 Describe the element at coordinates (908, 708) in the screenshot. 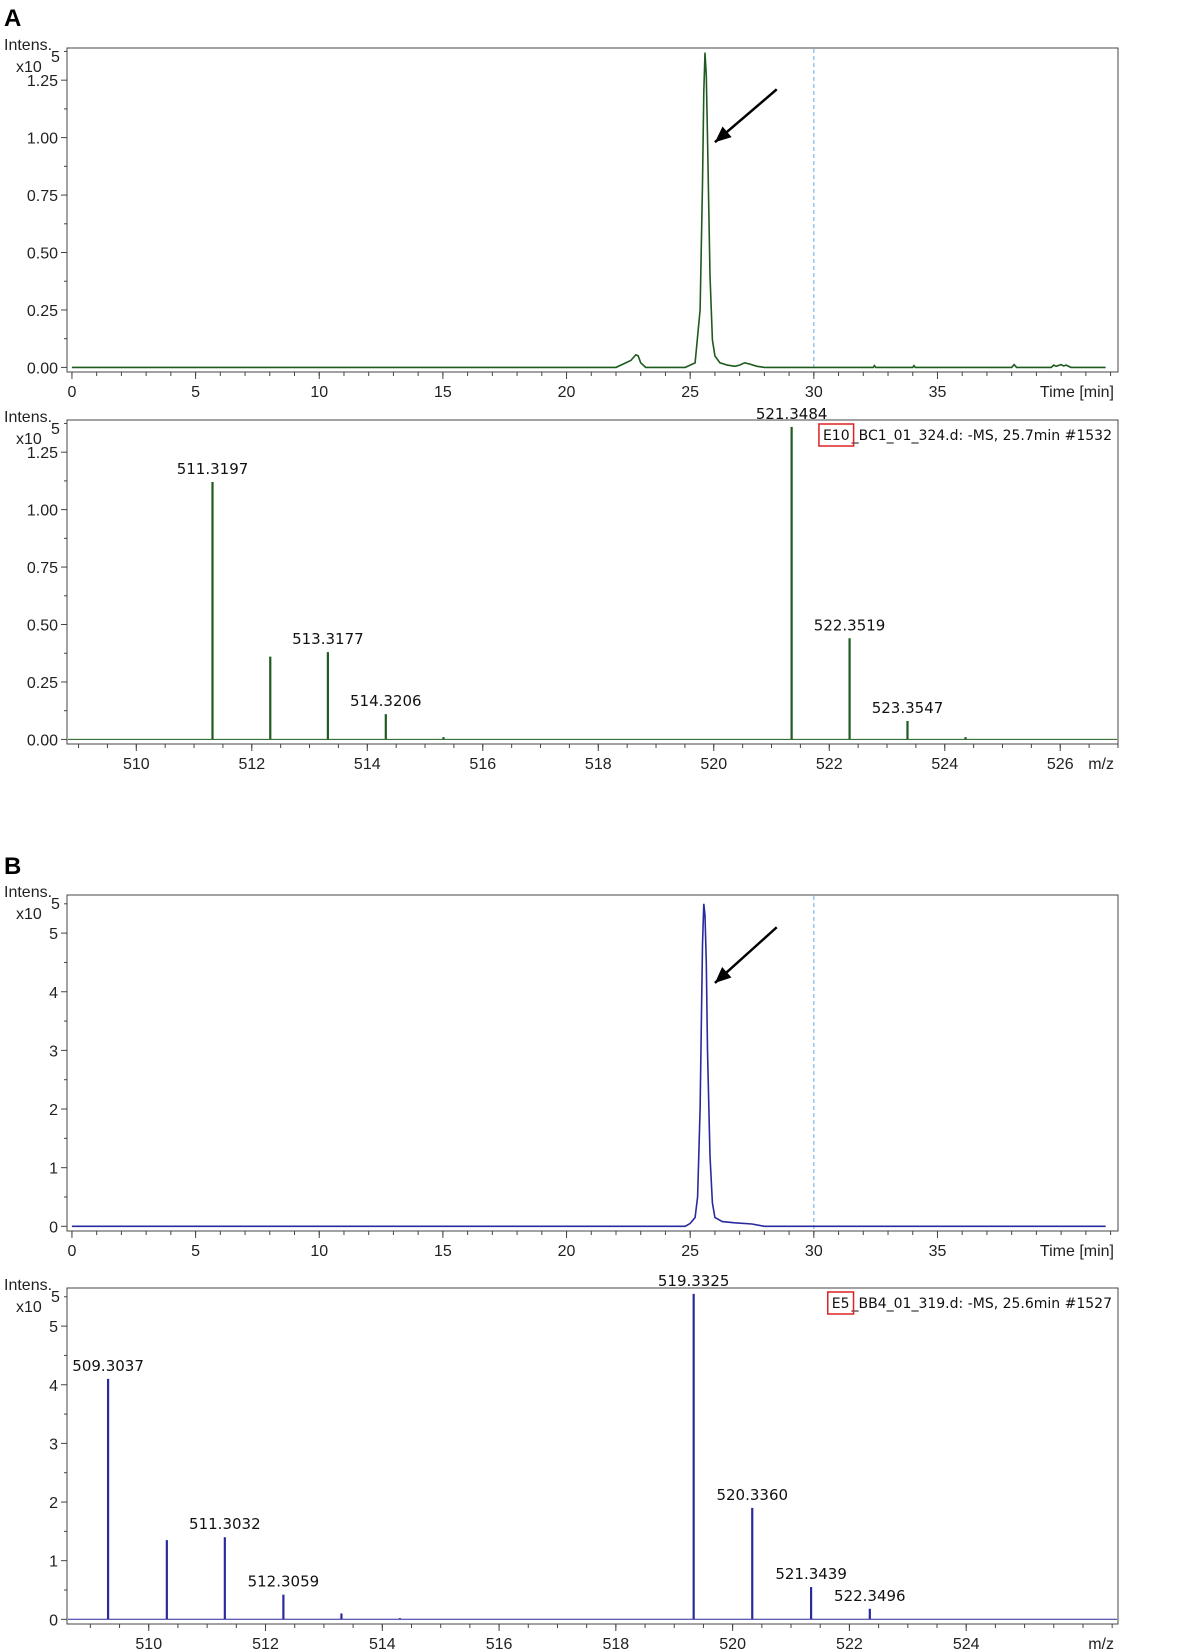

I see `peak-label: 523.3547` at that location.